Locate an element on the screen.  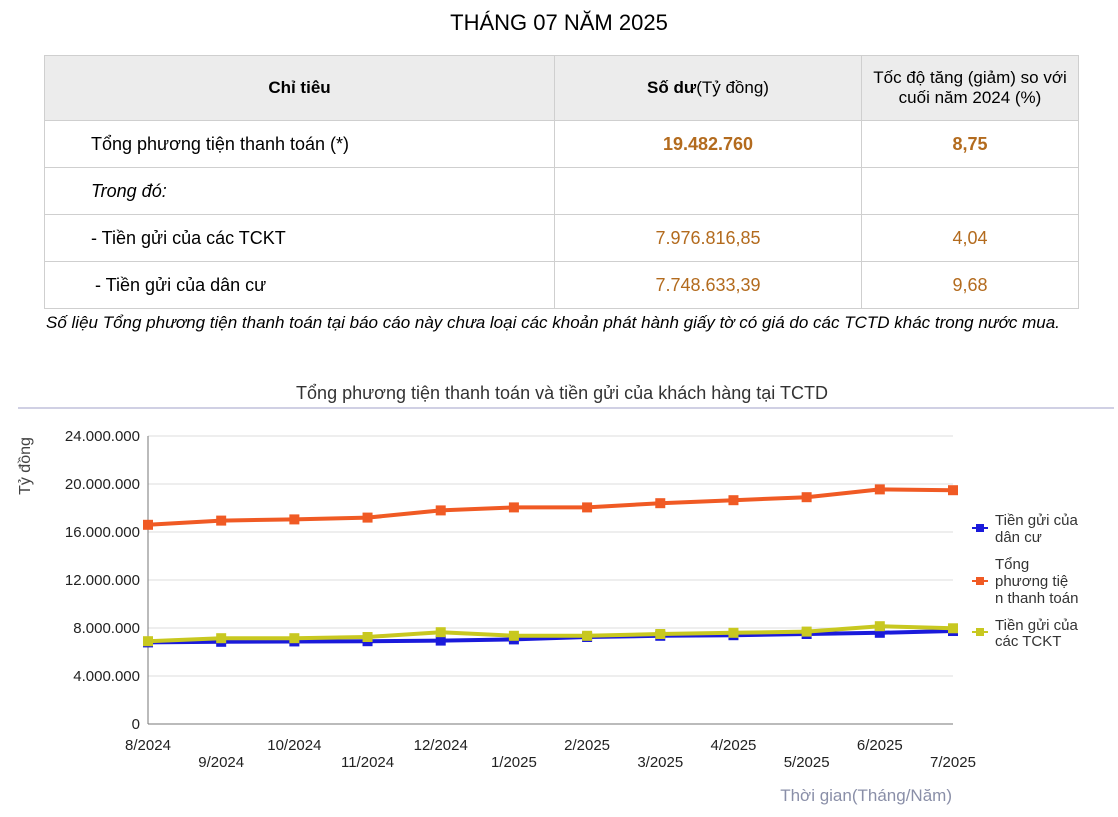
x-axis-title: Thời gian(Tháng/Năm) is located at coordinates (866, 795).